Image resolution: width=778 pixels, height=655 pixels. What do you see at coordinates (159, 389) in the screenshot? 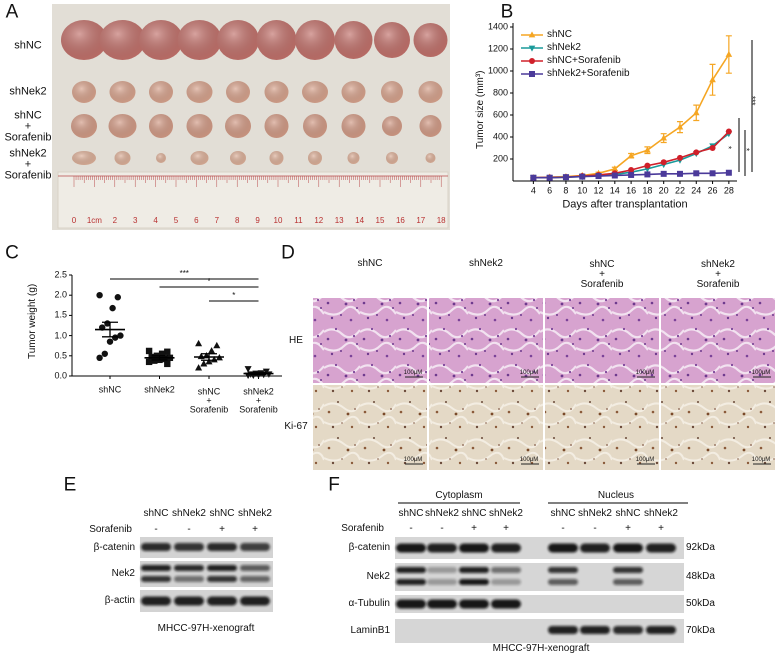
I see `x-tick-label: shNek2` at bounding box center [159, 389].